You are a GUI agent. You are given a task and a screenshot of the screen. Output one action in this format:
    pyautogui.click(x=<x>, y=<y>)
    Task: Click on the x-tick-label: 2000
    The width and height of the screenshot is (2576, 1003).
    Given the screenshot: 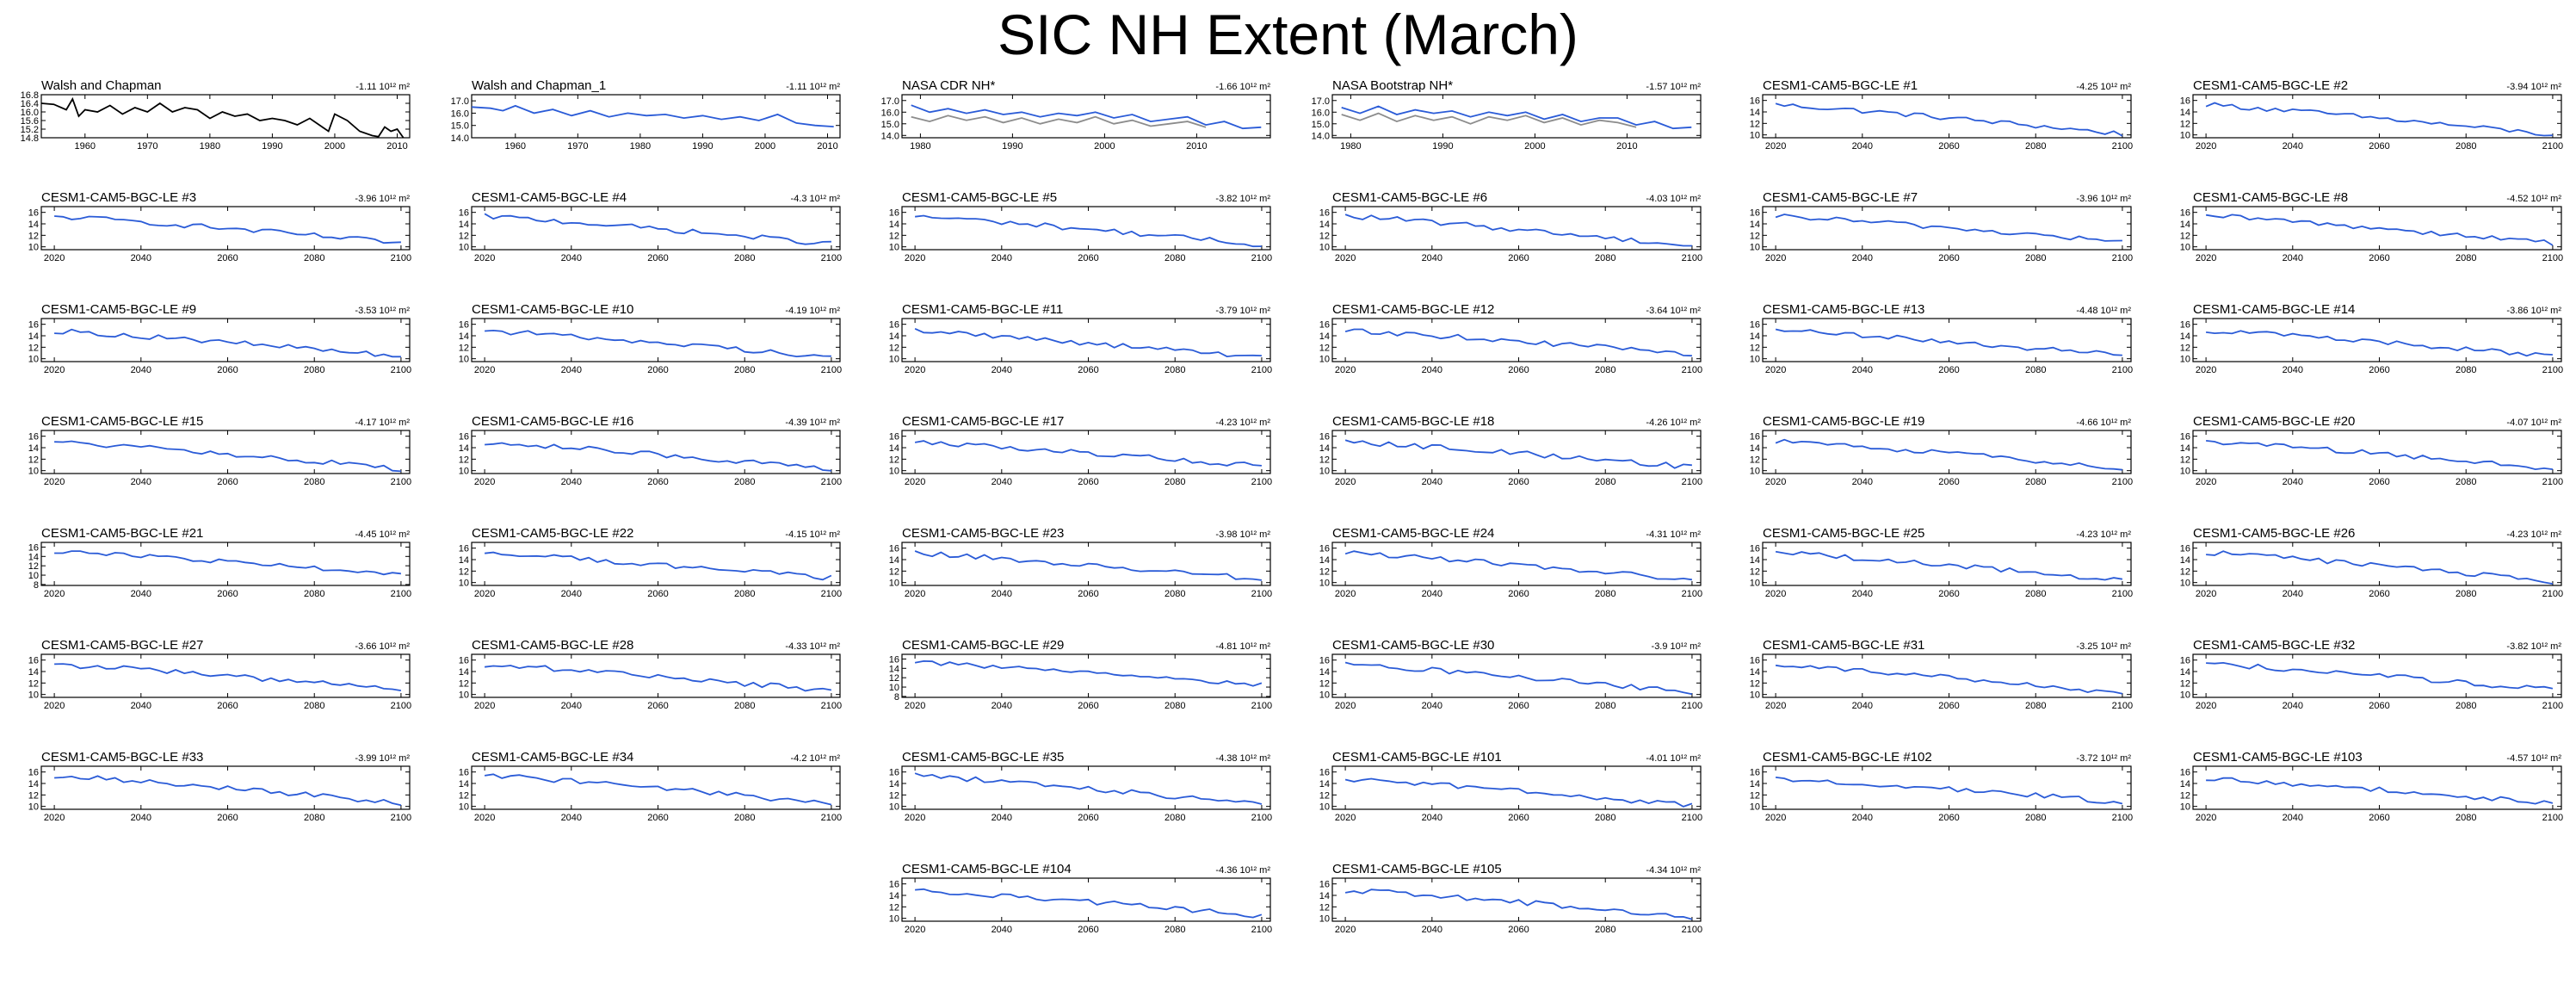 What is the action you would take?
    pyautogui.click(x=1534, y=146)
    